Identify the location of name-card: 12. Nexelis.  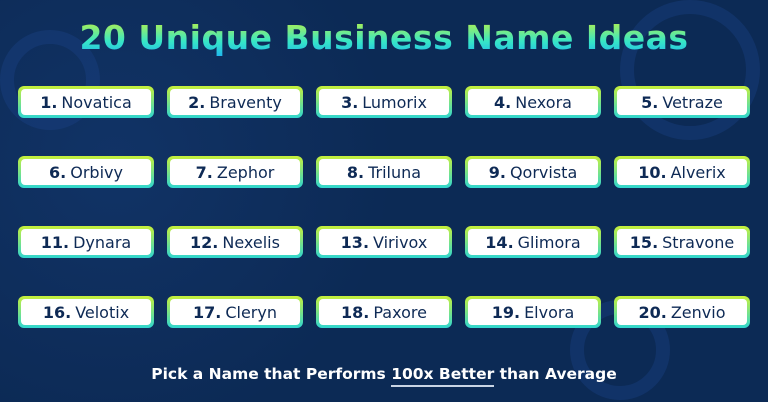
(235, 242).